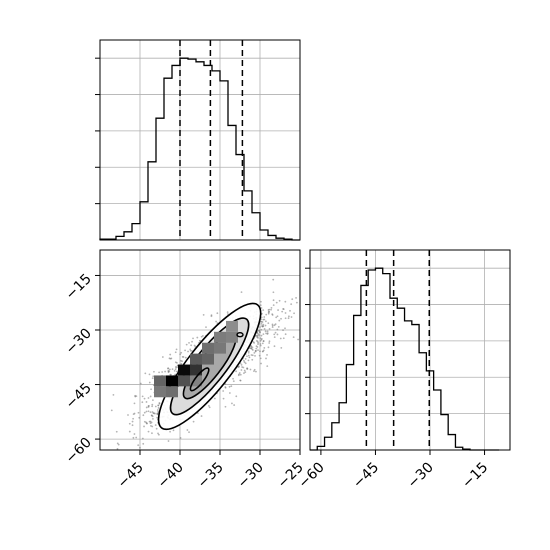  What do you see at coordinates (366, 476) in the screenshot?
I see `x-tick-label: −45` at bounding box center [366, 476].